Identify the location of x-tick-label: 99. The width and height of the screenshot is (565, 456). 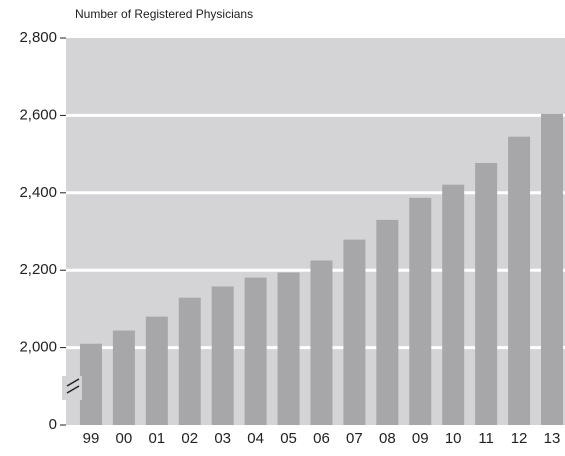
(91, 438).